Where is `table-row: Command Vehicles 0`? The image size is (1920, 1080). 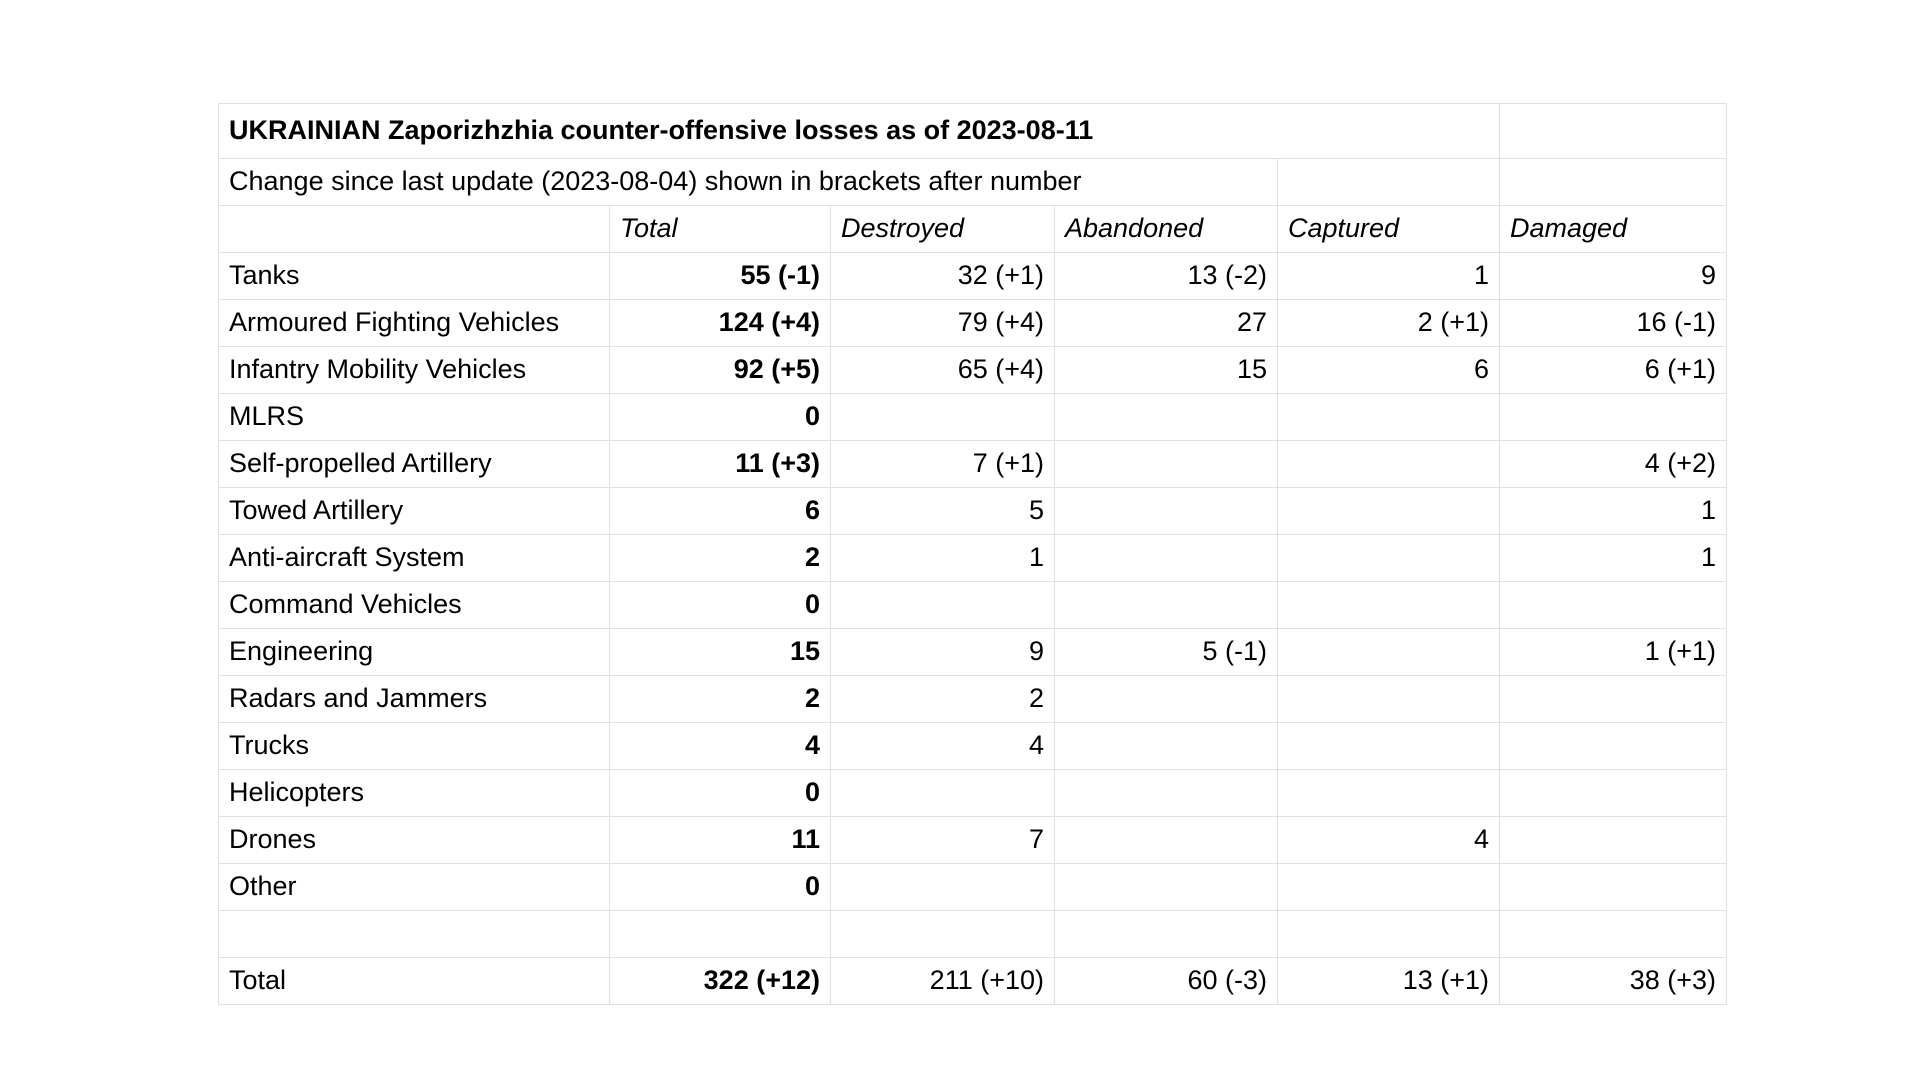 table-row: Command Vehicles 0 is located at coordinates (972, 605).